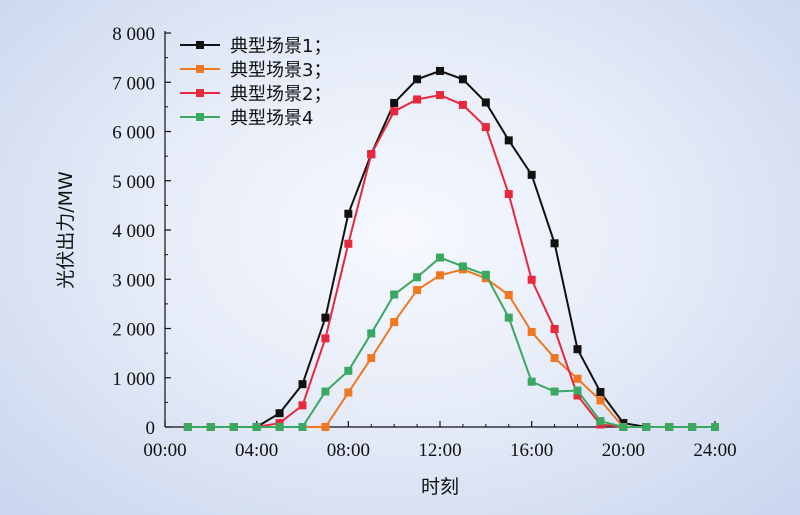 This screenshot has height=515, width=800. I want to click on legend-item: 典型场景4, so click(246, 118).